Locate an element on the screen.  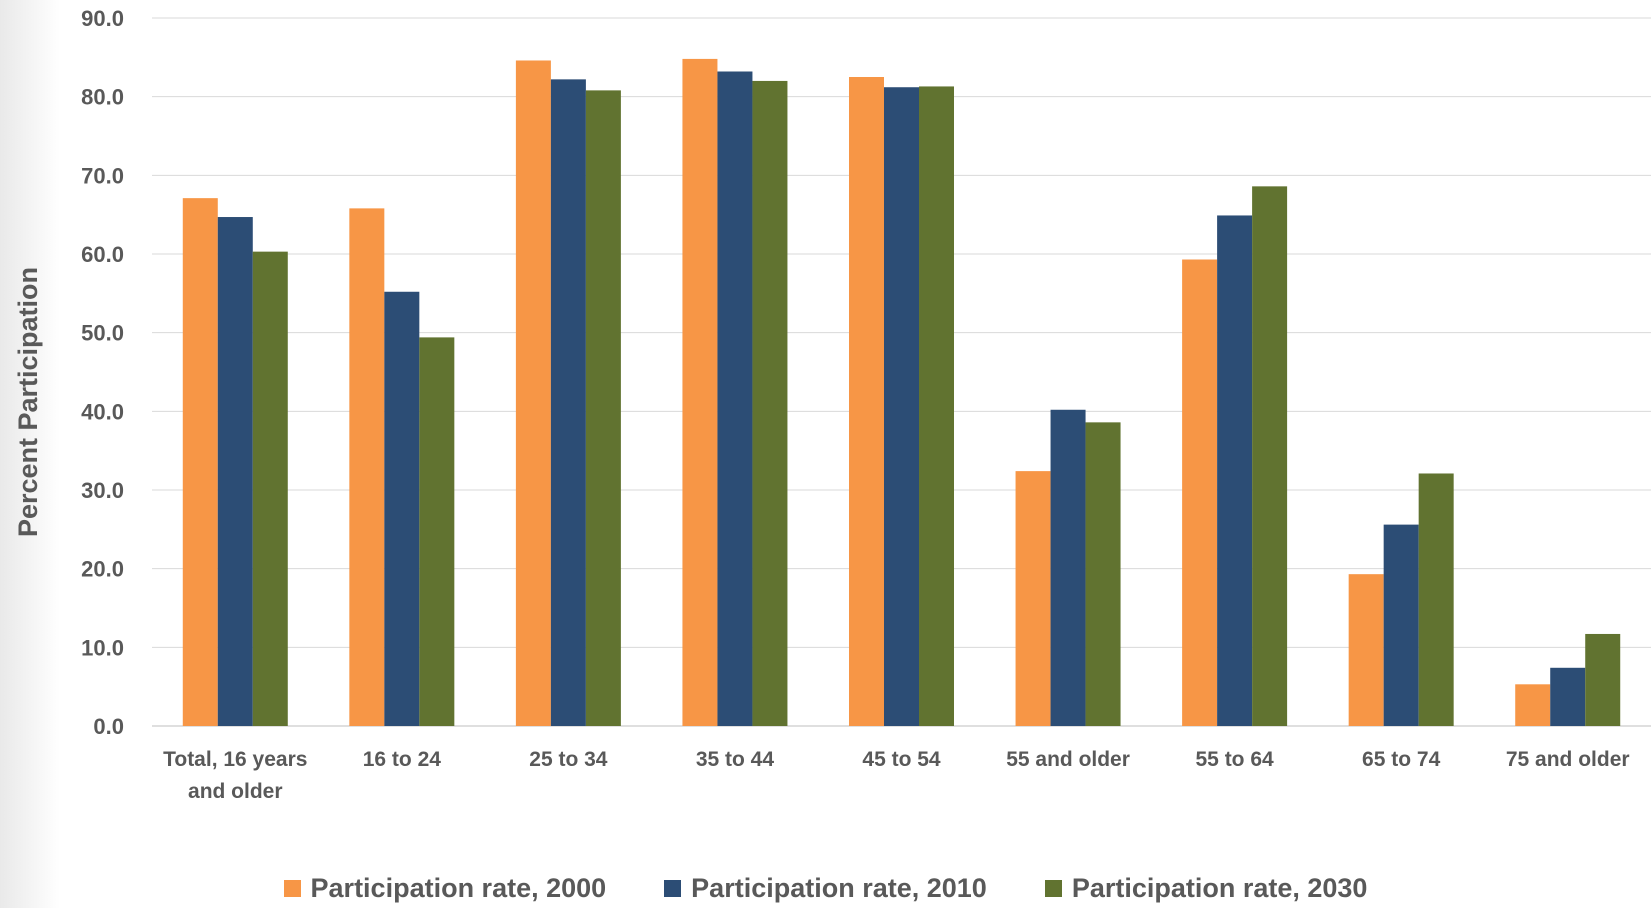
legend-label: Participation rate, 2000 is located at coordinates (458, 887).